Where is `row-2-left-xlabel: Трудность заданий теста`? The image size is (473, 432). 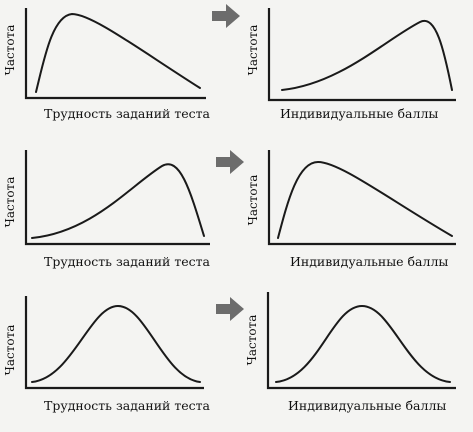
row-2-left-xlabel: Трудность заданий теста is located at coordinates (127, 261).